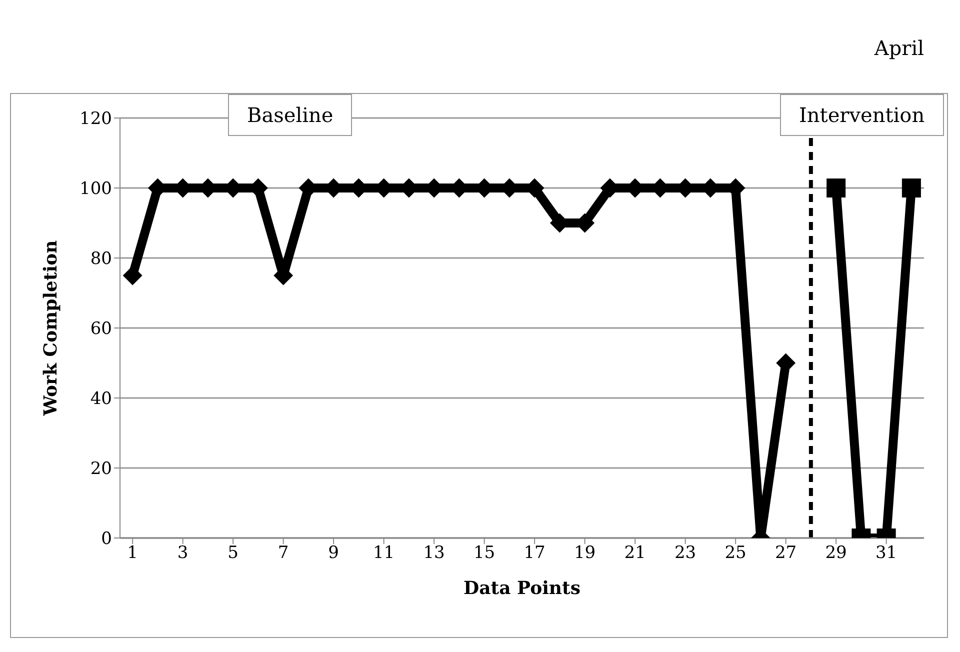 This screenshot has width=960, height=652. What do you see at coordinates (51, 328) in the screenshot?
I see `y-axis-title: Work Completion` at bounding box center [51, 328].